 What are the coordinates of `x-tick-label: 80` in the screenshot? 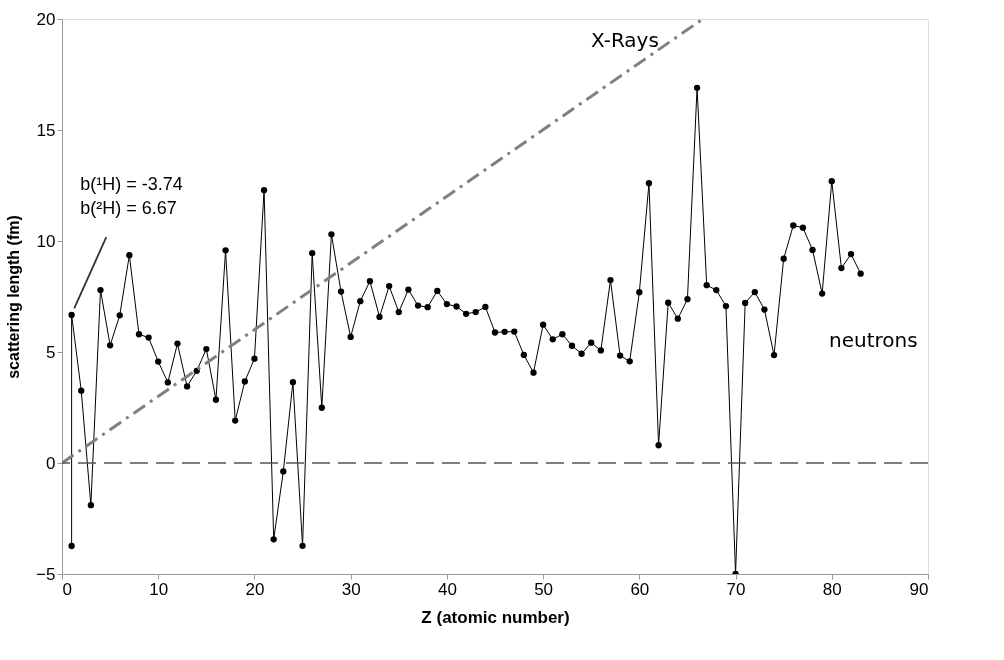 It's located at (832, 589).